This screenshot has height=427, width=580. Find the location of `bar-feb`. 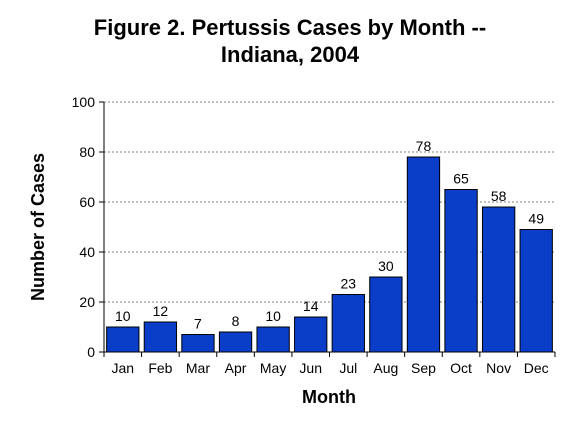

bar-feb is located at coordinates (160, 337).